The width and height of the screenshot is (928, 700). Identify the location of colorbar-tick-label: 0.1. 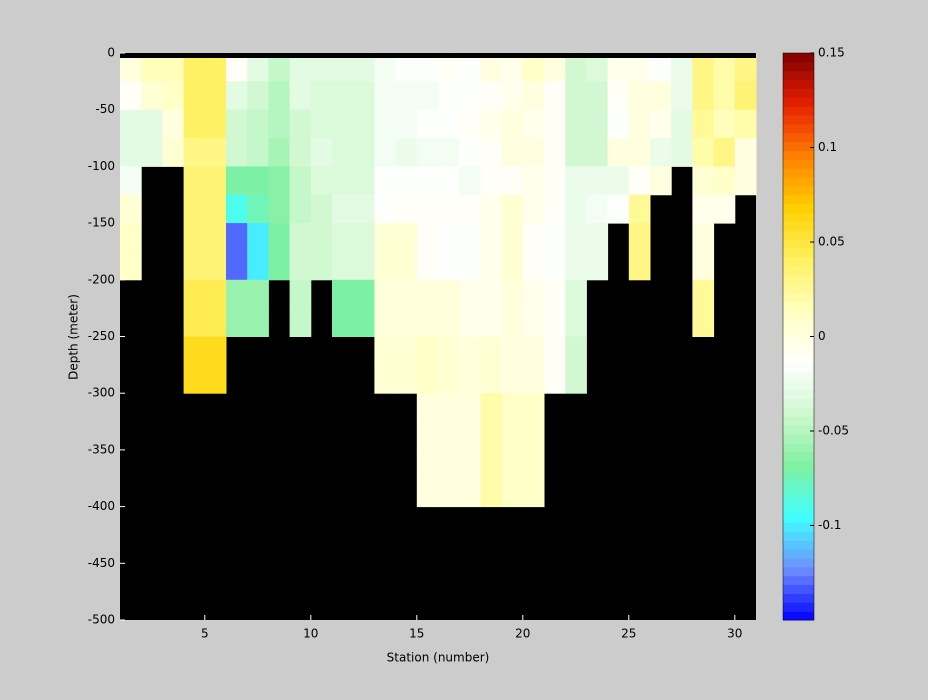
(827, 147).